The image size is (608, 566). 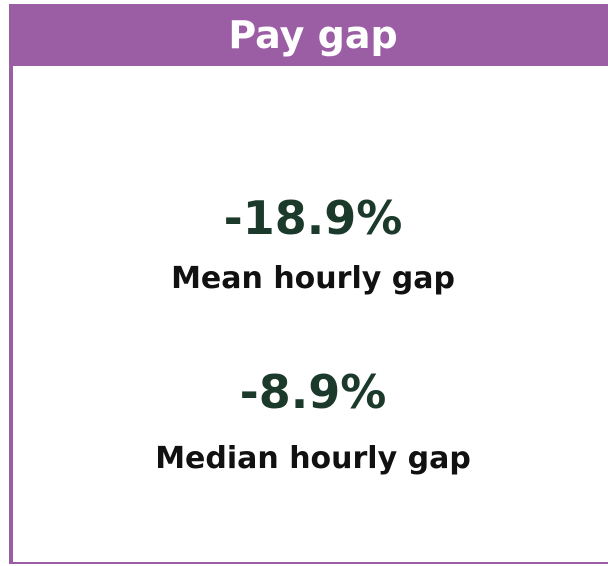 I want to click on median-label: Median hourly gap, so click(x=313, y=458).